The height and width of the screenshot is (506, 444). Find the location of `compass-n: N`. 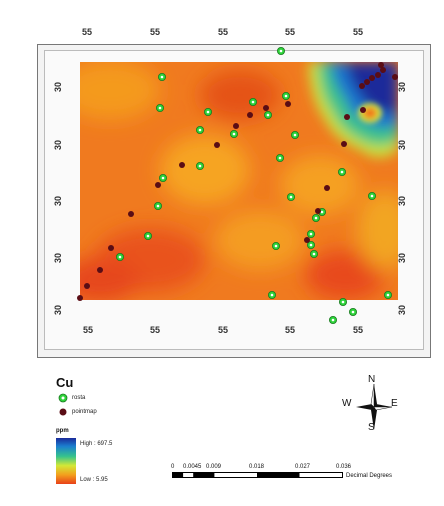

compass-n: N is located at coordinates (372, 379).